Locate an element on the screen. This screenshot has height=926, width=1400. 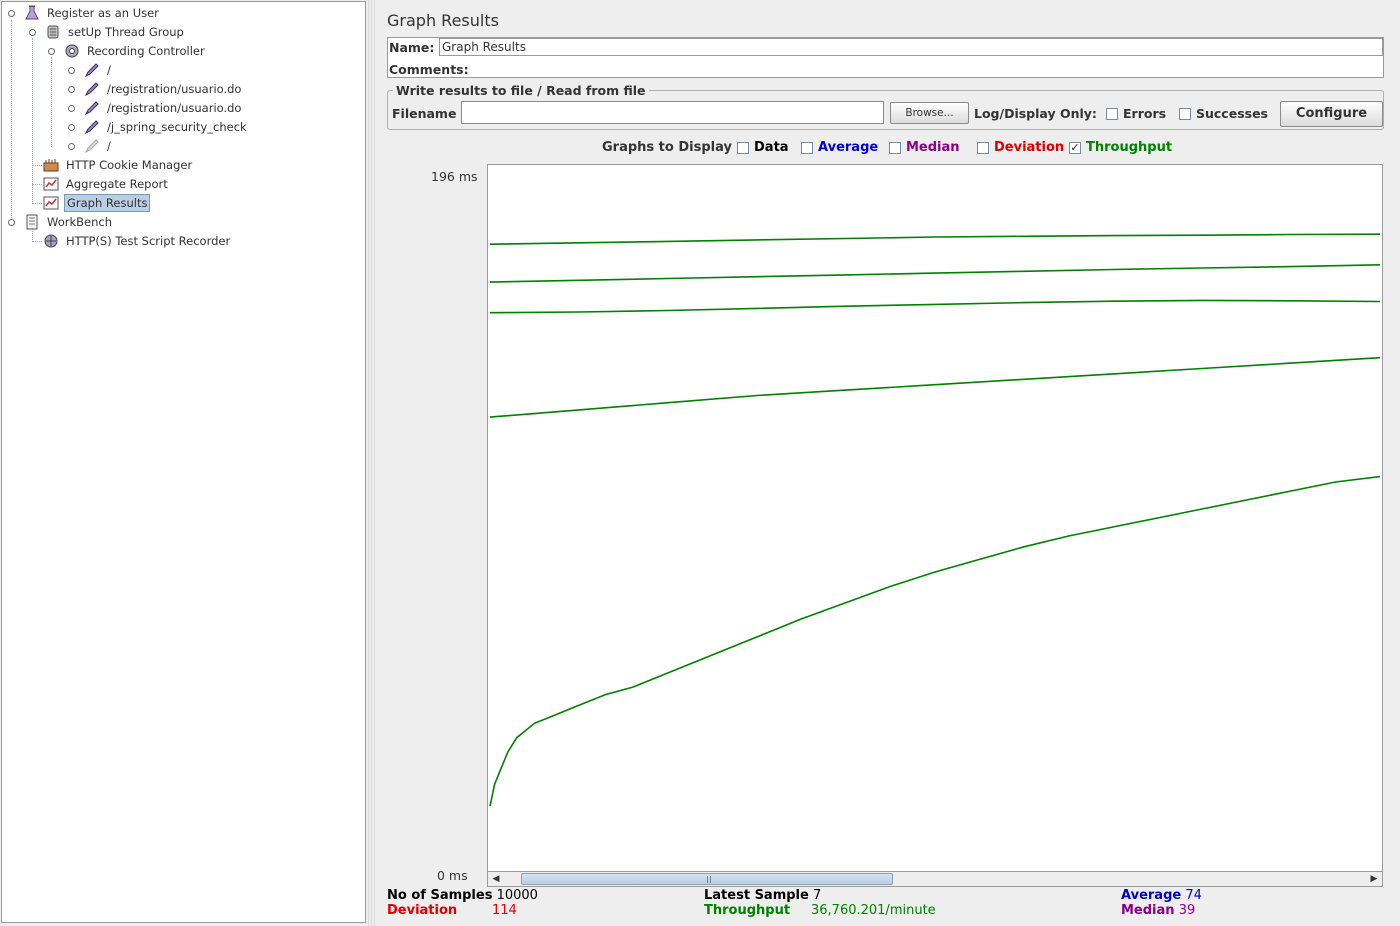
data-graph-label: Data is located at coordinates (771, 147).